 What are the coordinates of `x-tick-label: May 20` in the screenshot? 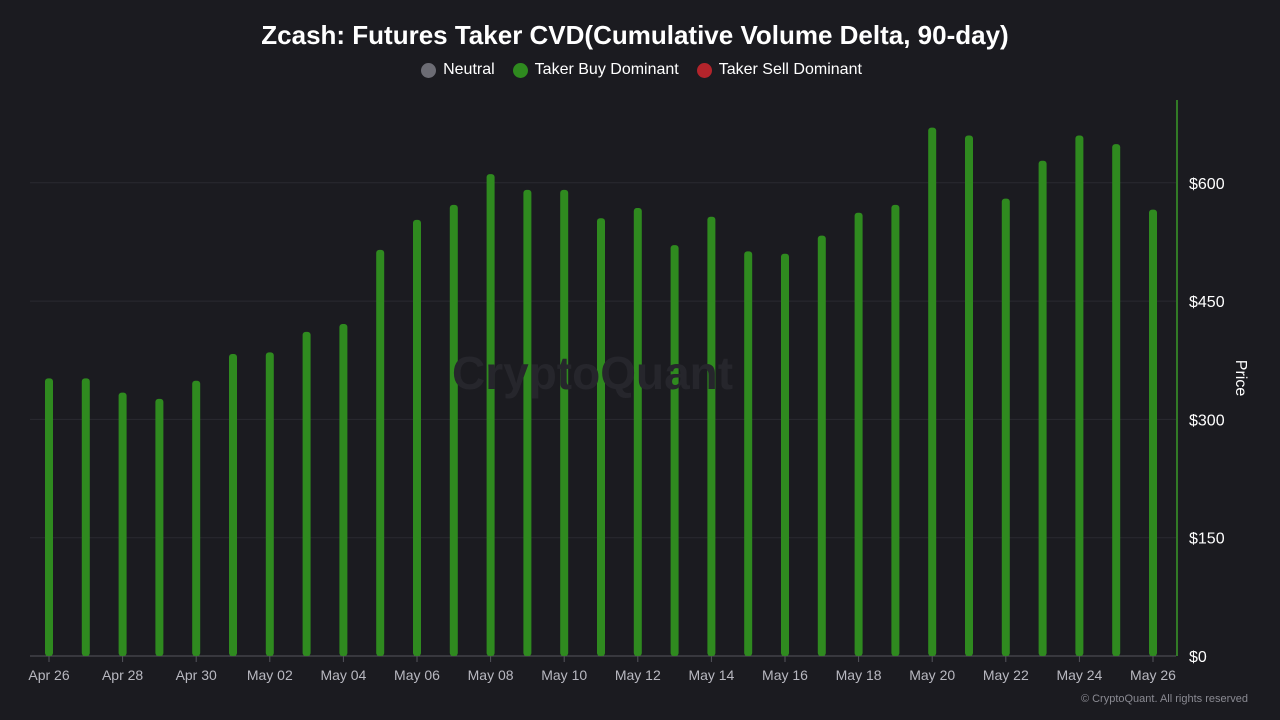 It's located at (932, 675).